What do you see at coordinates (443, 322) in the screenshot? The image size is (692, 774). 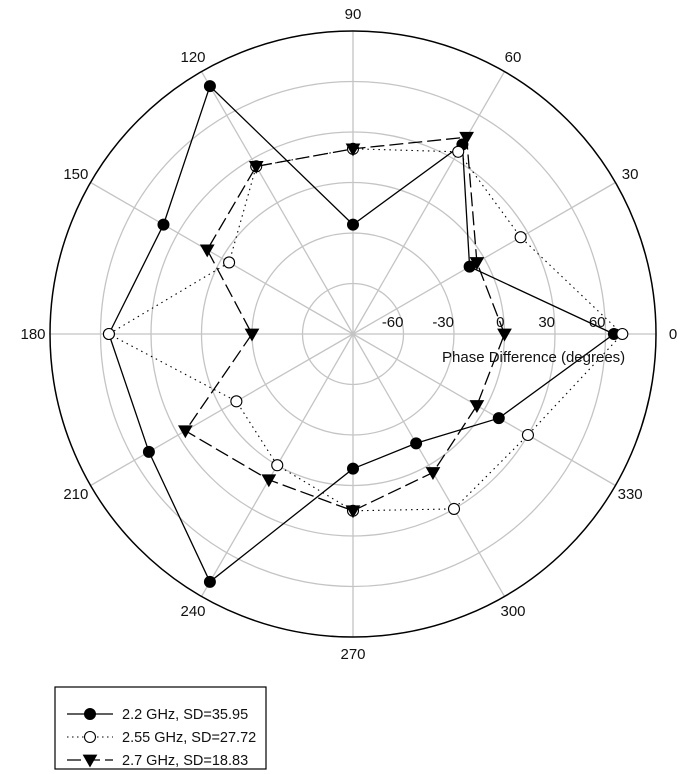 I see `radial-tick-label-1: -30` at bounding box center [443, 322].